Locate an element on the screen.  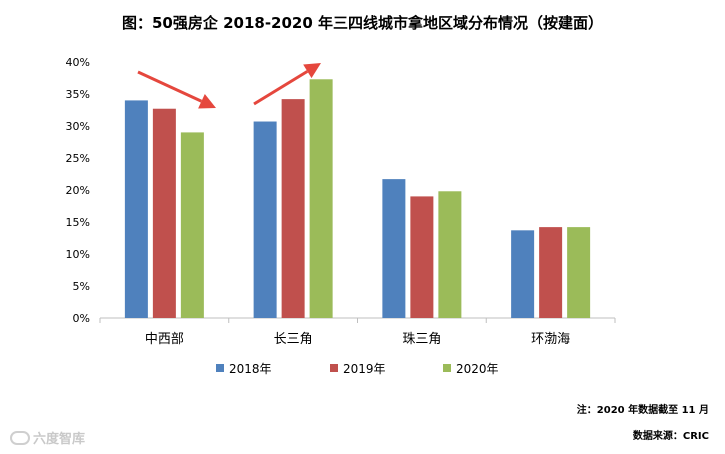
y-tick-label: 40% is located at coordinates (78, 62).